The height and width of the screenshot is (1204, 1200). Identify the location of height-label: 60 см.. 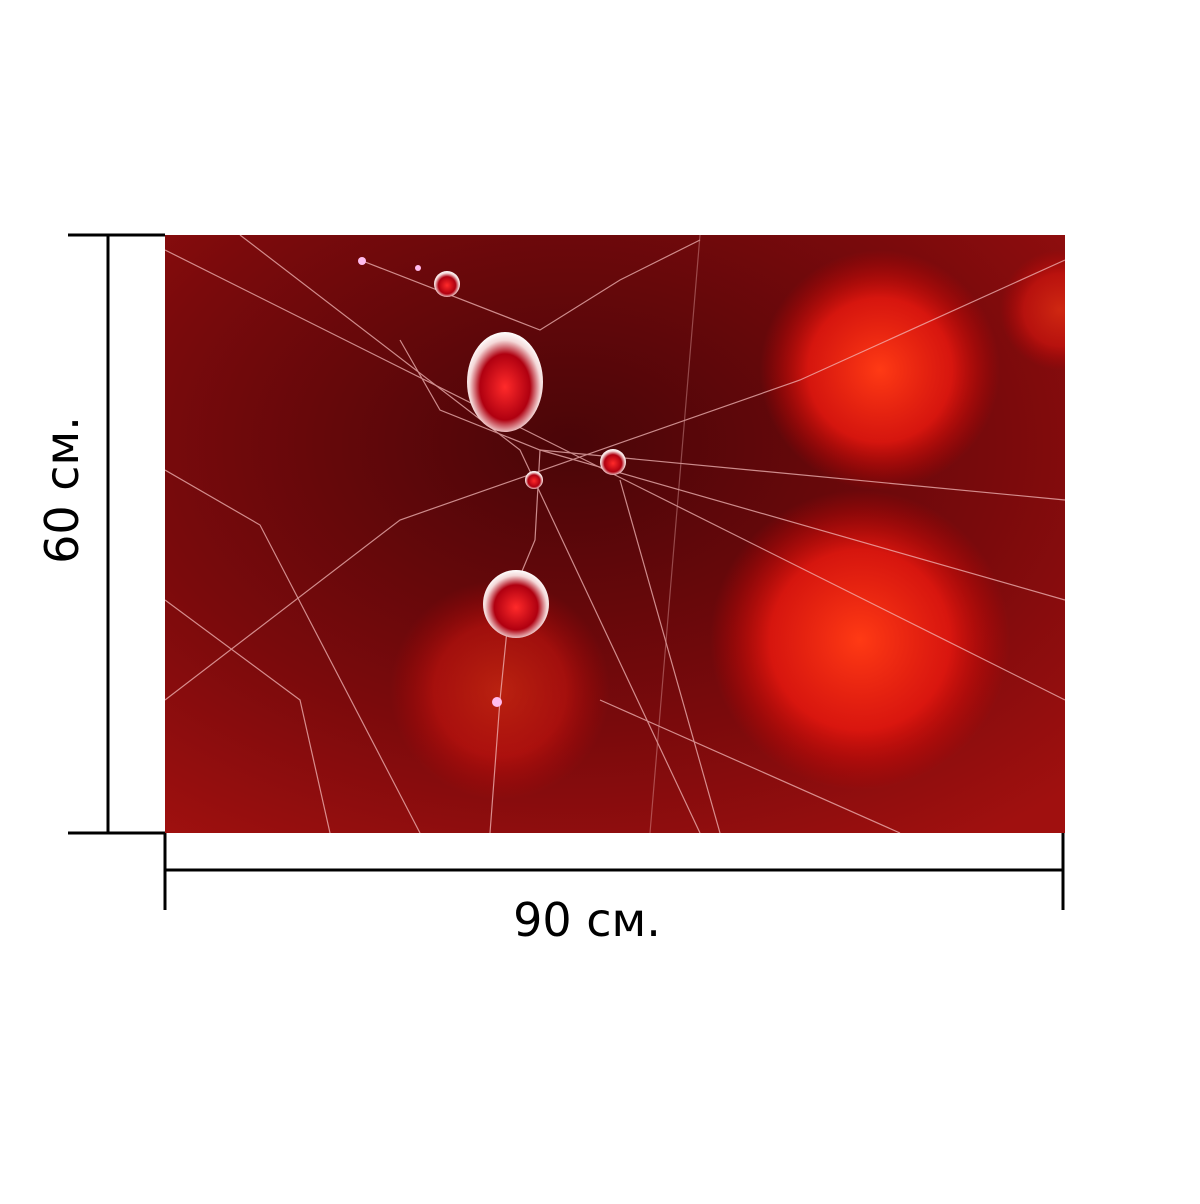
(62, 490).